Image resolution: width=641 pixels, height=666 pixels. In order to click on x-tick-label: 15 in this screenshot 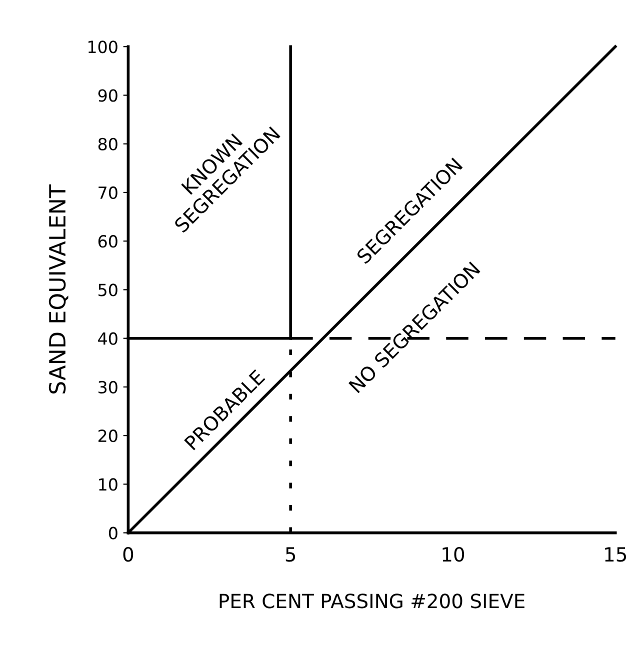, I will do `click(615, 554)`.